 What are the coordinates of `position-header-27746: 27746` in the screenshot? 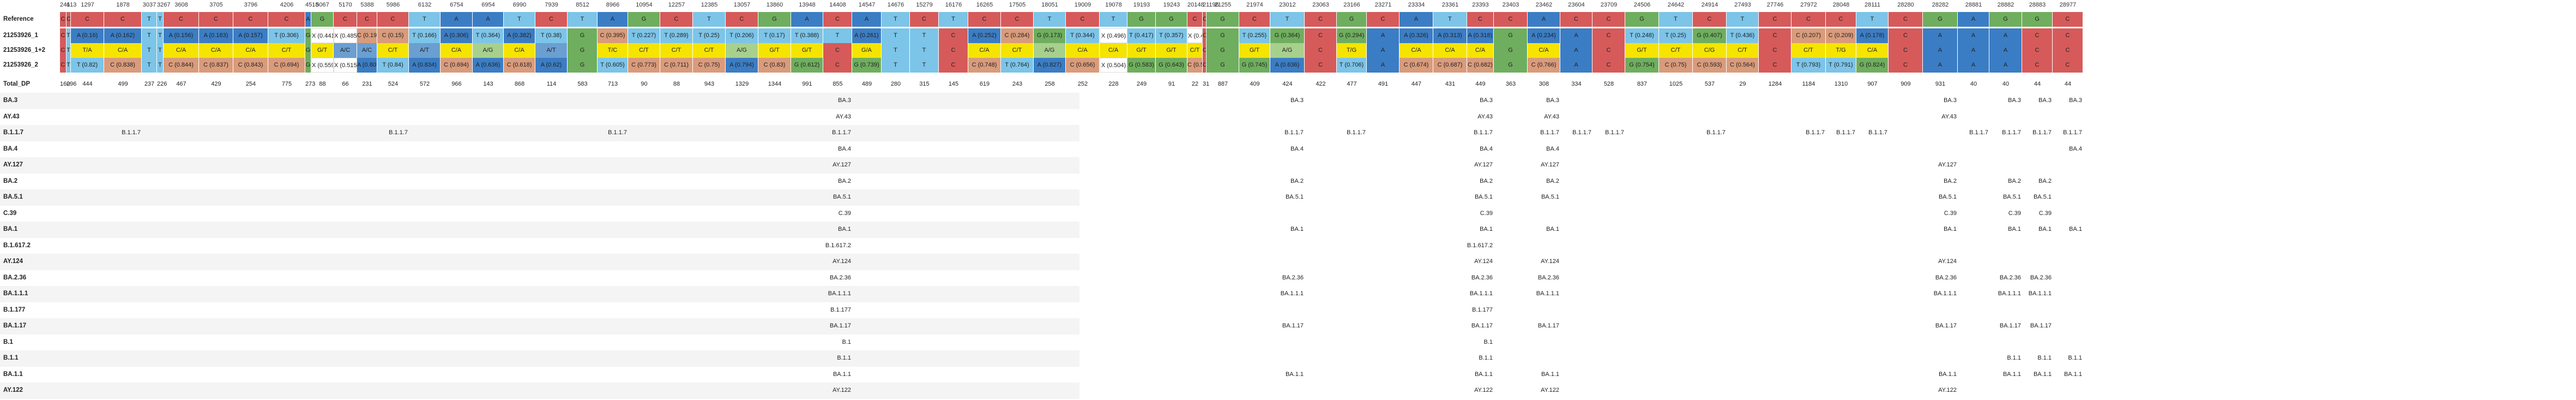 It's located at (1775, 5).